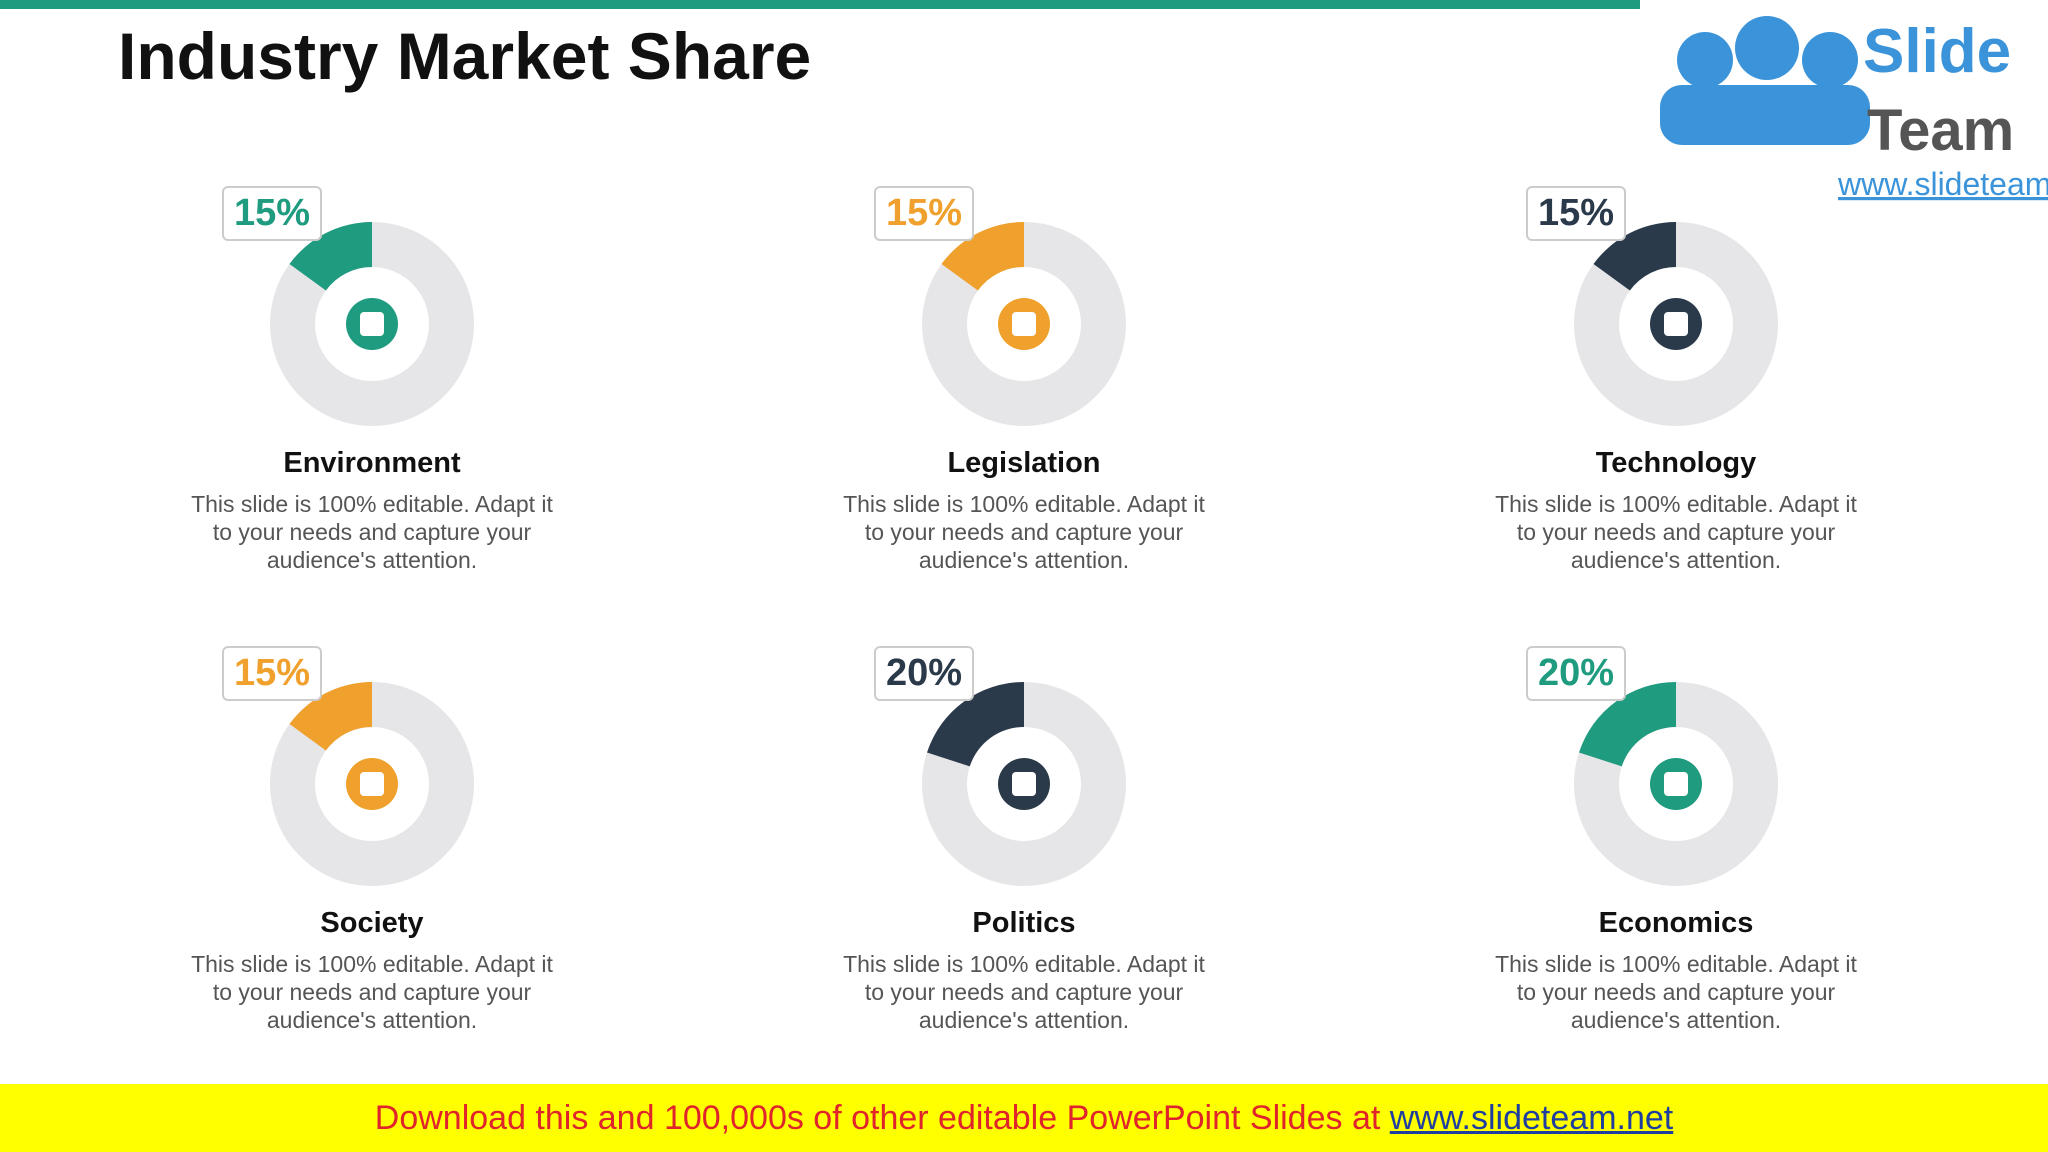 This screenshot has width=2048, height=1152. What do you see at coordinates (1024, 463) in the screenshot?
I see `chart-title: Legislation` at bounding box center [1024, 463].